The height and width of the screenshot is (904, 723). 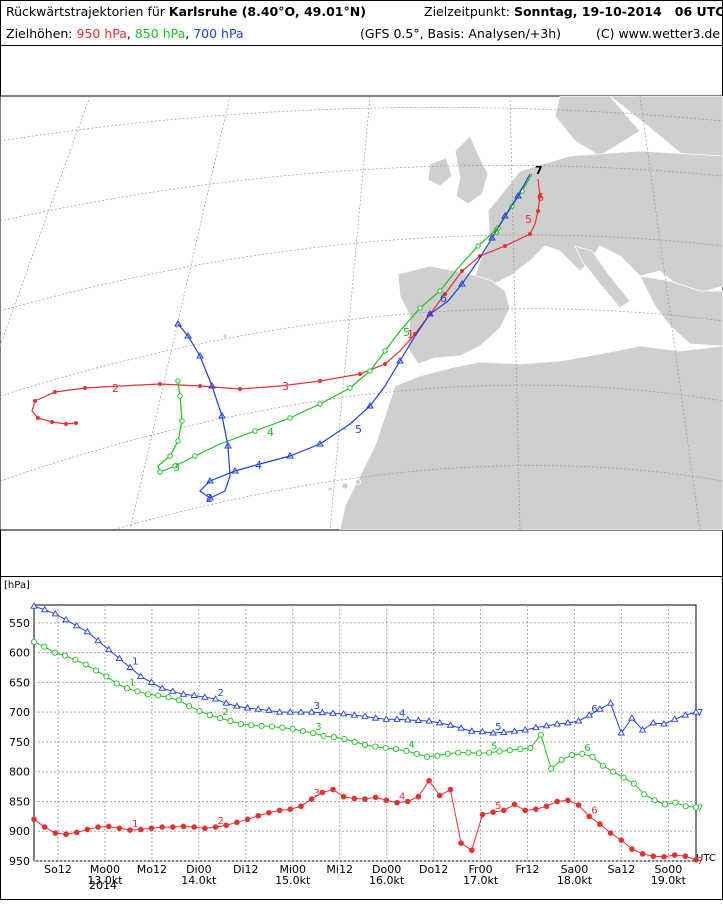 I want to click on target-label: Zielzeitpunkt:, so click(x=467, y=11).